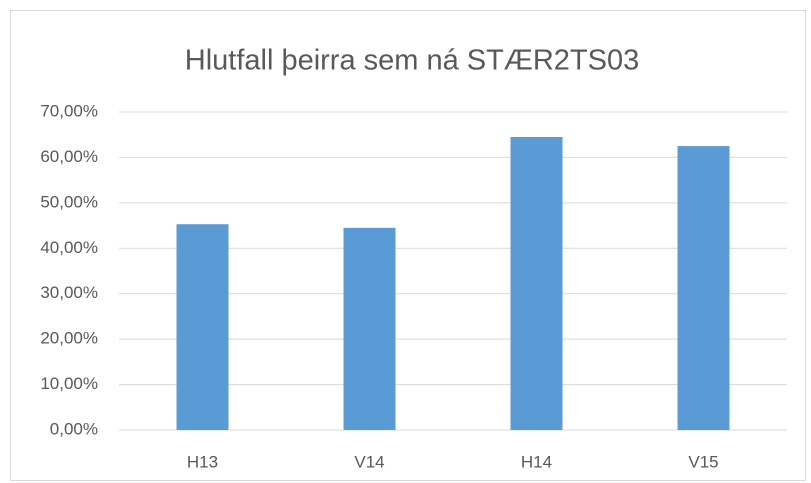 This screenshot has height=483, width=811. Describe the element at coordinates (412, 61) in the screenshot. I see `chart-title: Hlutfall þeirra sem ná STÆR2TS03` at that location.